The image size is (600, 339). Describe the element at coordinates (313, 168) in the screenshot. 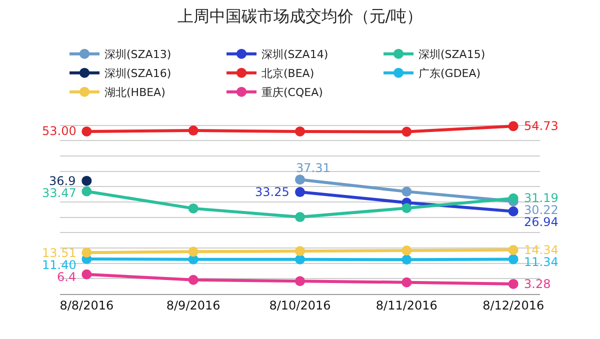

I see `data-label: 37.31` at that location.